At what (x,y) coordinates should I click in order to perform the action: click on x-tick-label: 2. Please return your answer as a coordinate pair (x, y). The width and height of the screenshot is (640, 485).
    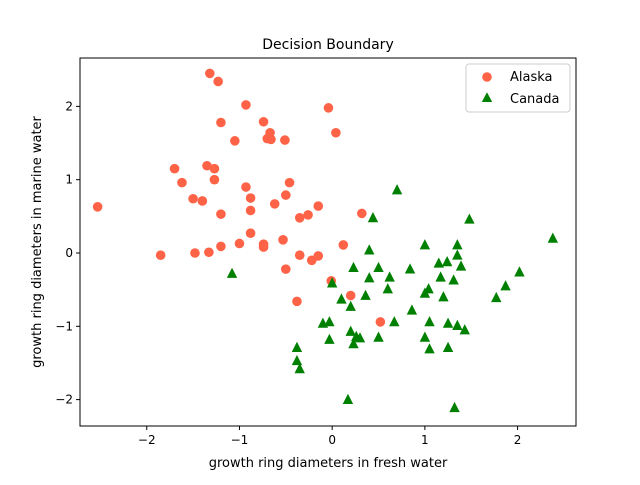
    Looking at the image, I should click on (518, 440).